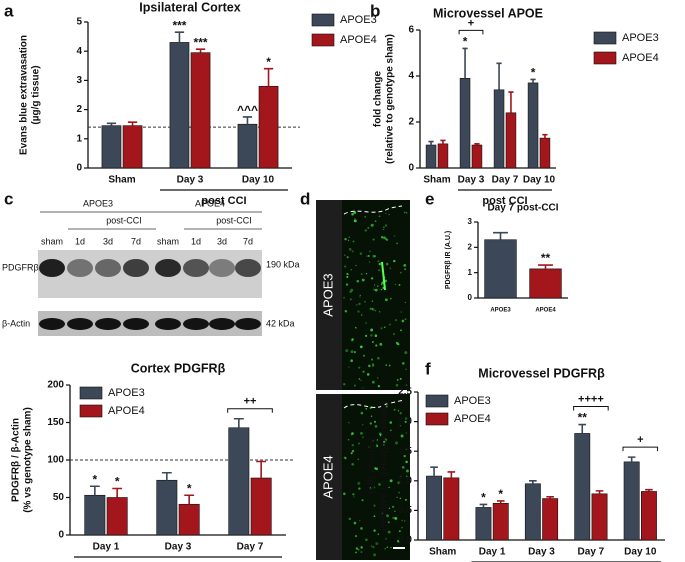 The width and height of the screenshot is (685, 562). What do you see at coordinates (16, 323) in the screenshot?
I see `blot-row-label: β-Actin` at bounding box center [16, 323].